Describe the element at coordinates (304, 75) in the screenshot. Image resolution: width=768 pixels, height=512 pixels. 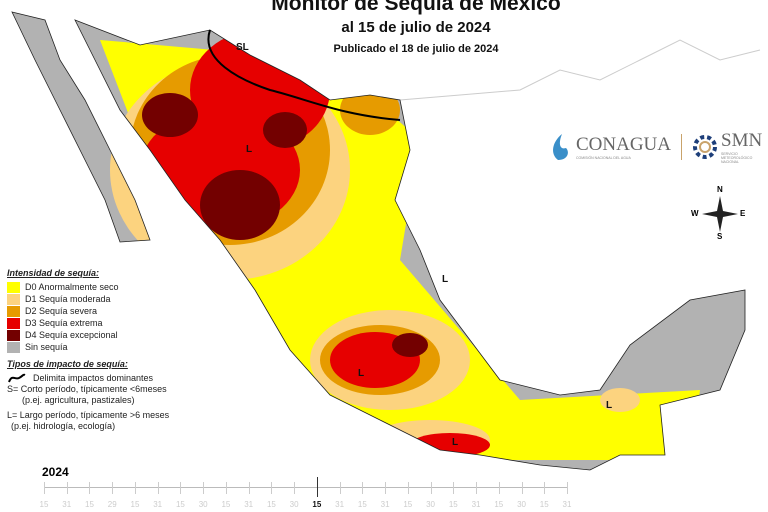
I see `impact-boundary-line` at that location.